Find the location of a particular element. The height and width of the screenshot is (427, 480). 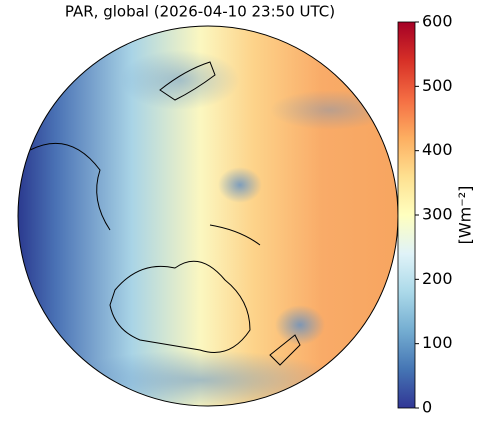

colorbar-tick-label: 200 is located at coordinates (437, 278).